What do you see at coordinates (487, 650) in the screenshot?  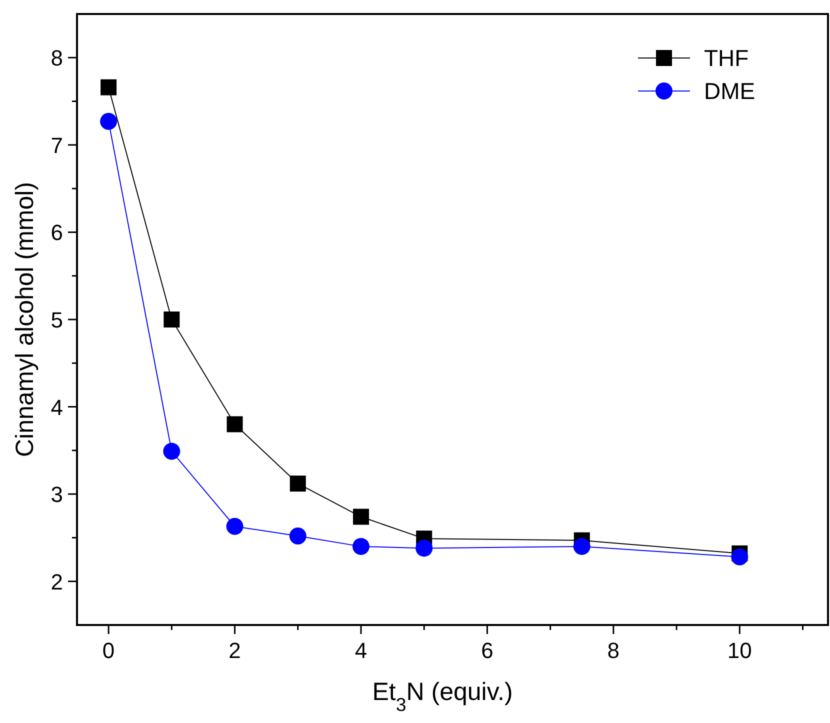 I see `x-tick-label: 6` at bounding box center [487, 650].